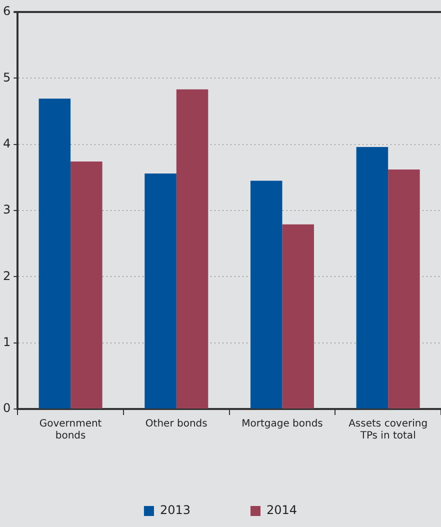 The width and height of the screenshot is (441, 527). Describe the element at coordinates (6, 408) in the screenshot. I see `y-tick-label: 0` at that location.